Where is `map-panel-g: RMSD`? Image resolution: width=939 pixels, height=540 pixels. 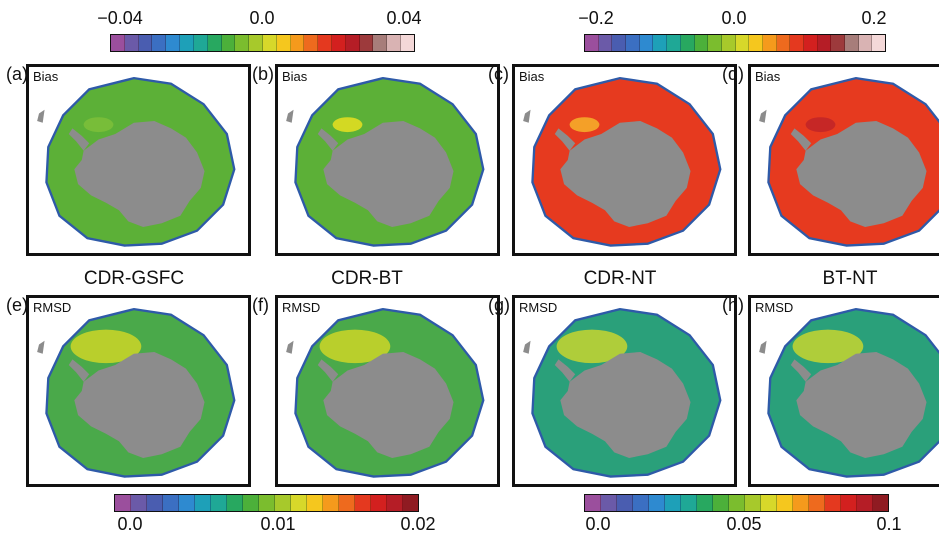 map-panel-g: RMSD is located at coordinates (624, 391).